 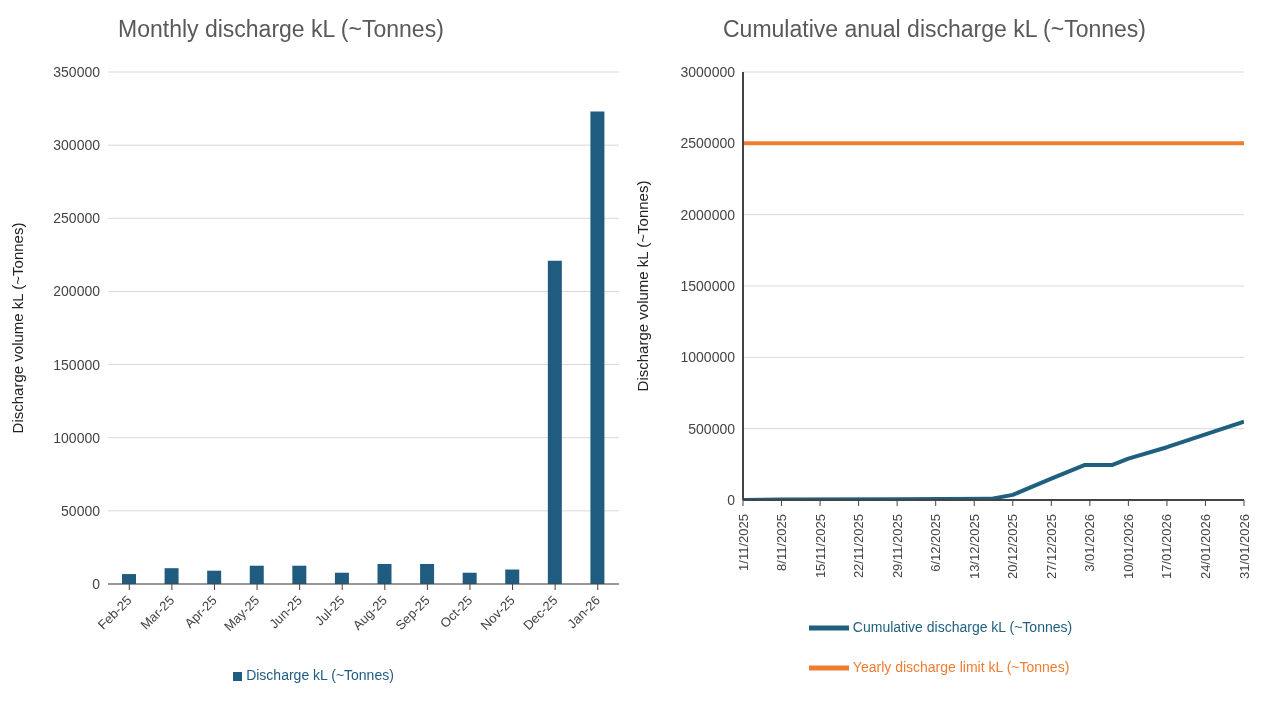 I want to click on legend-label: Discharge kL (~Tonnes), so click(x=320, y=675).